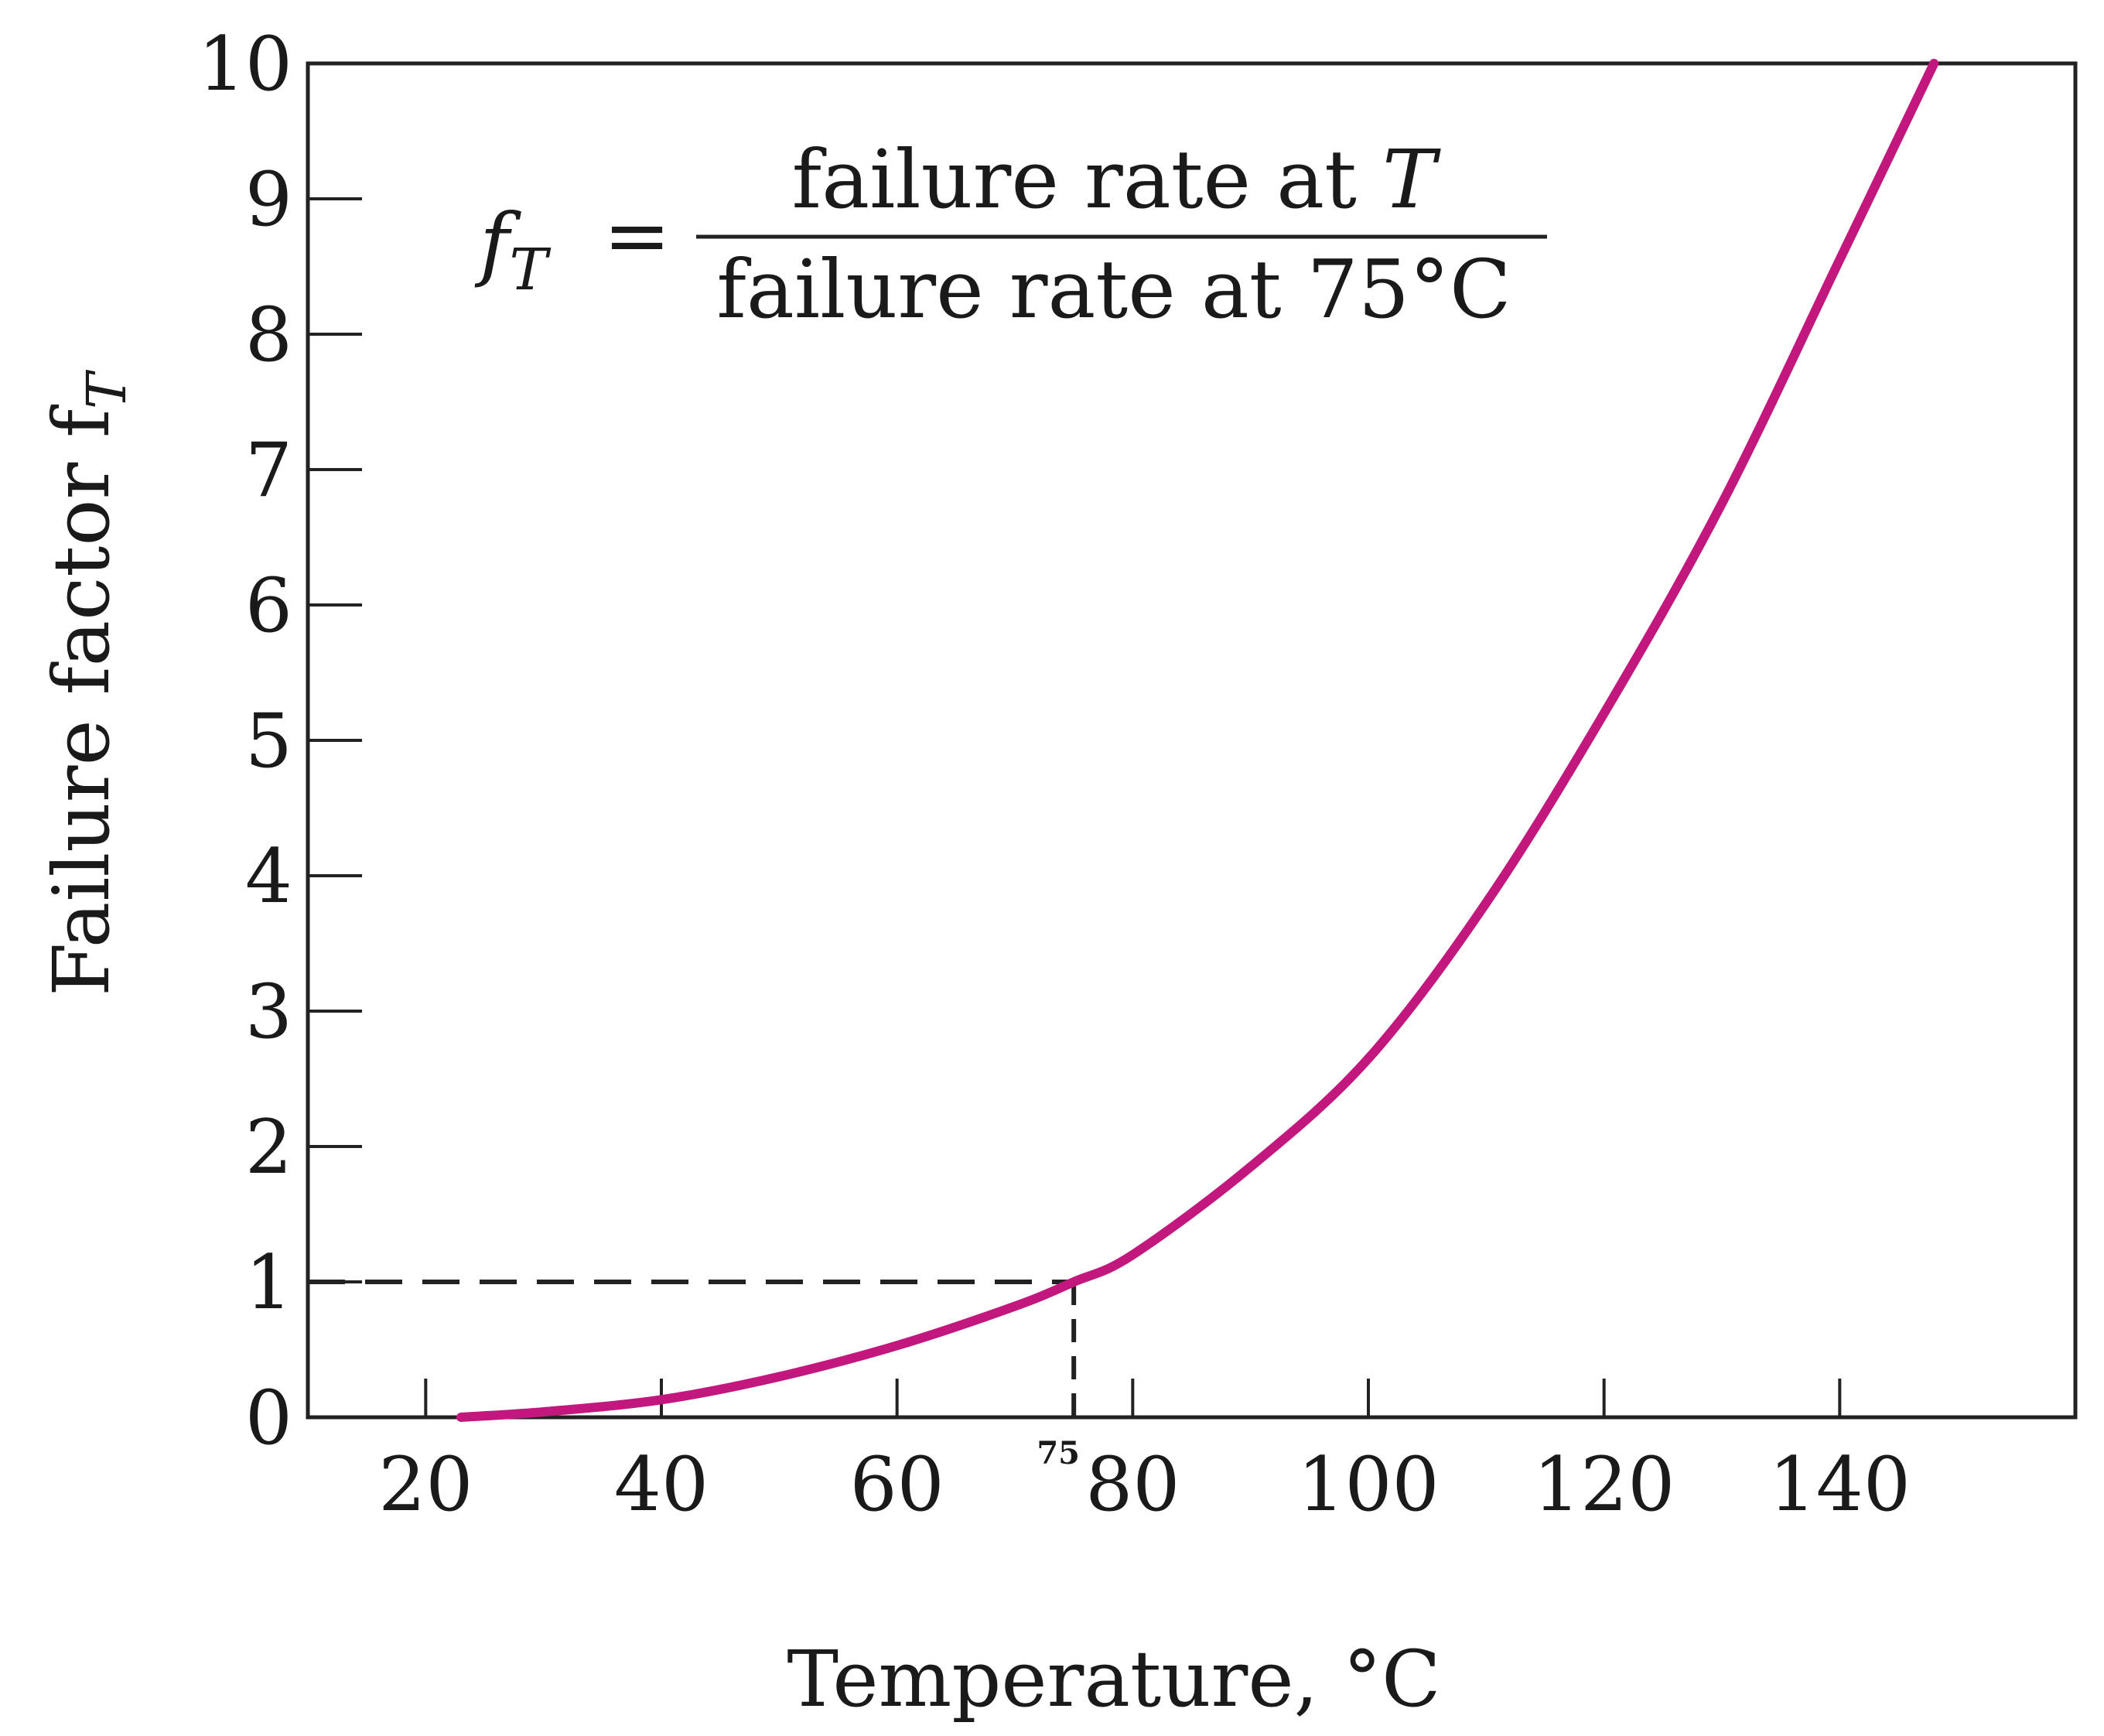 The height and width of the screenshot is (1736, 2104). I want to click on reference-lines: 75, so click(694, 1375).